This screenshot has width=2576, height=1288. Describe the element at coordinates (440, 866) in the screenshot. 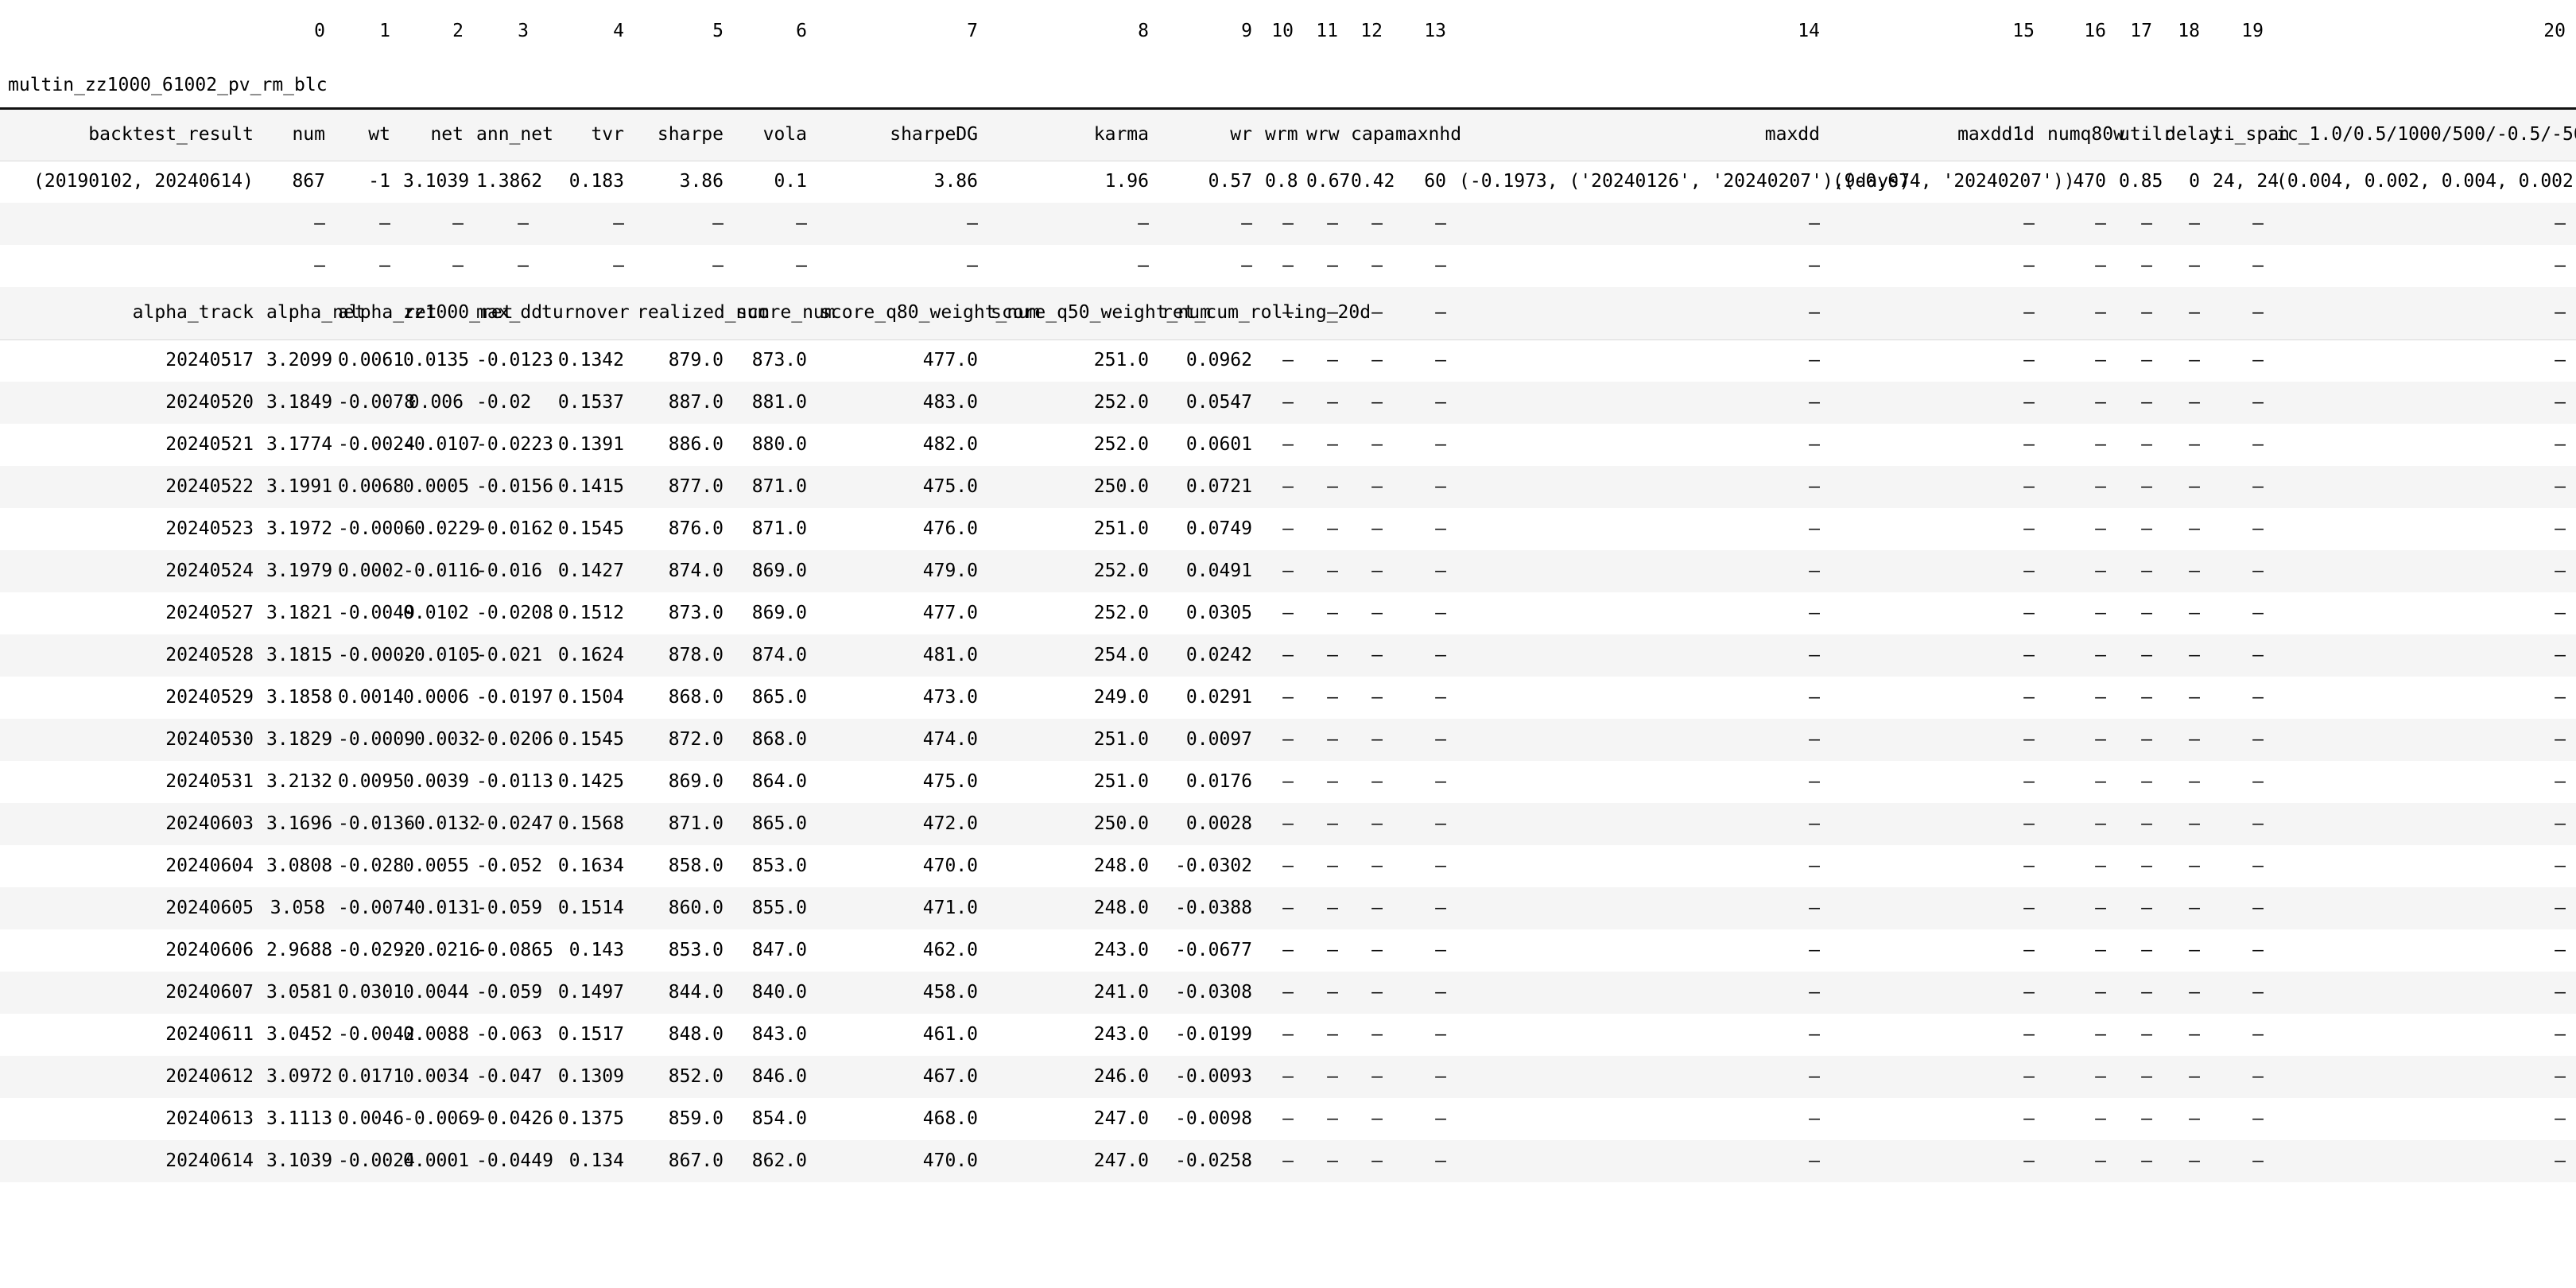

I see `cell-zz1000_ret: 0.0055` at that location.